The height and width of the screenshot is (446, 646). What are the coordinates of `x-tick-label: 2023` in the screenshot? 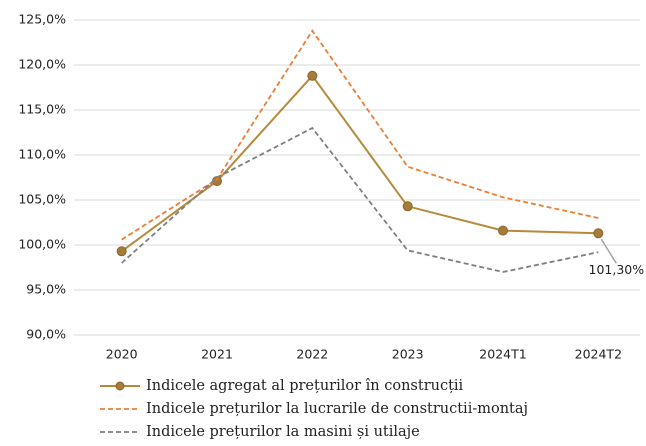 It's located at (408, 354).